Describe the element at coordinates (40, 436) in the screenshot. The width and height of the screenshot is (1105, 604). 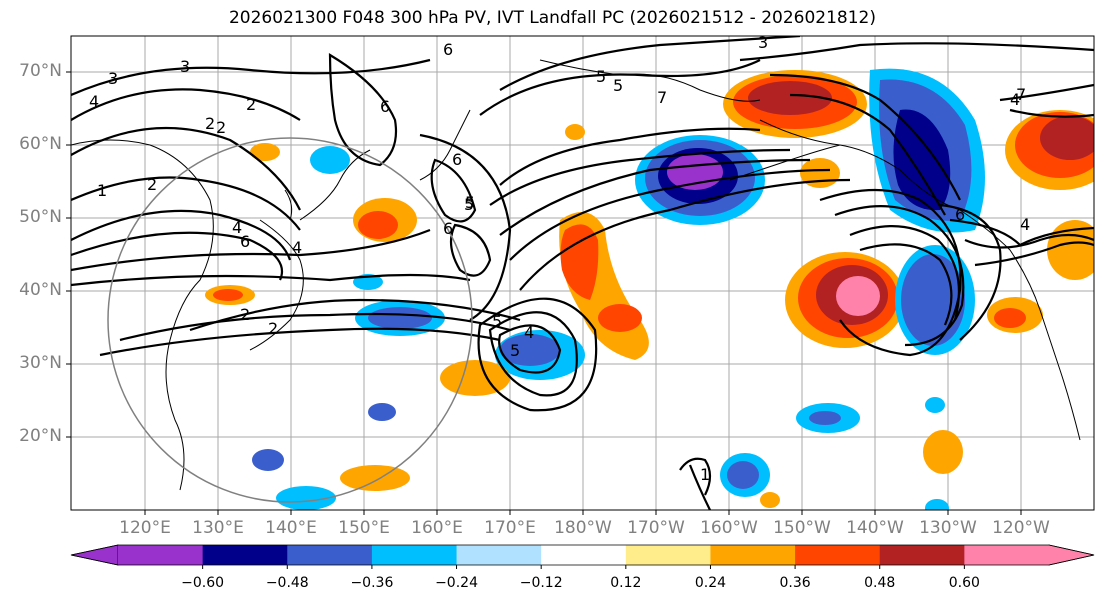
I see `lat-tick-label: 20°N` at that location.